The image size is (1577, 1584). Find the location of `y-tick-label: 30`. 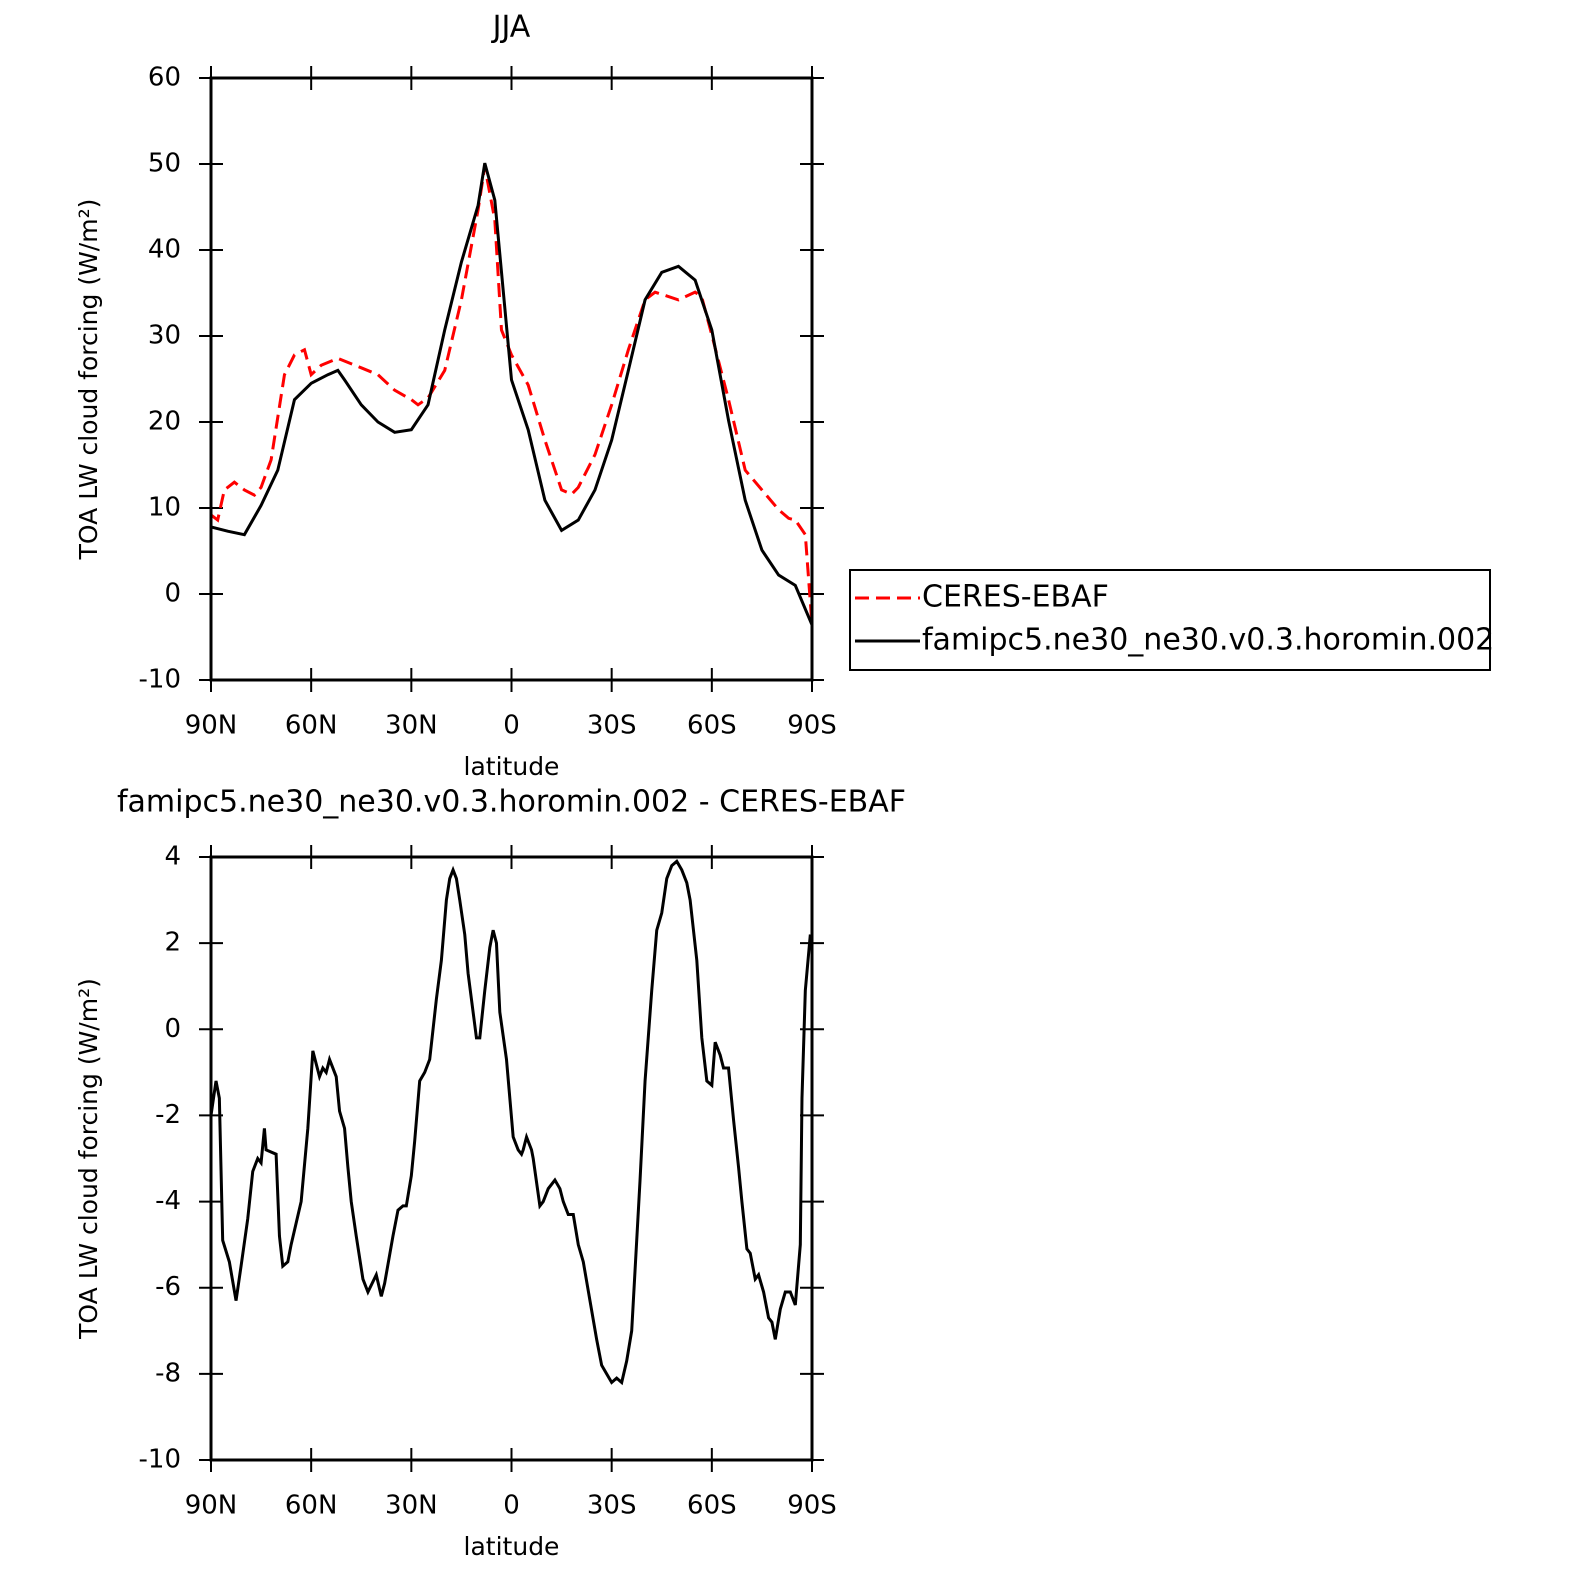

y-tick-label: 30 is located at coordinates (164, 336).